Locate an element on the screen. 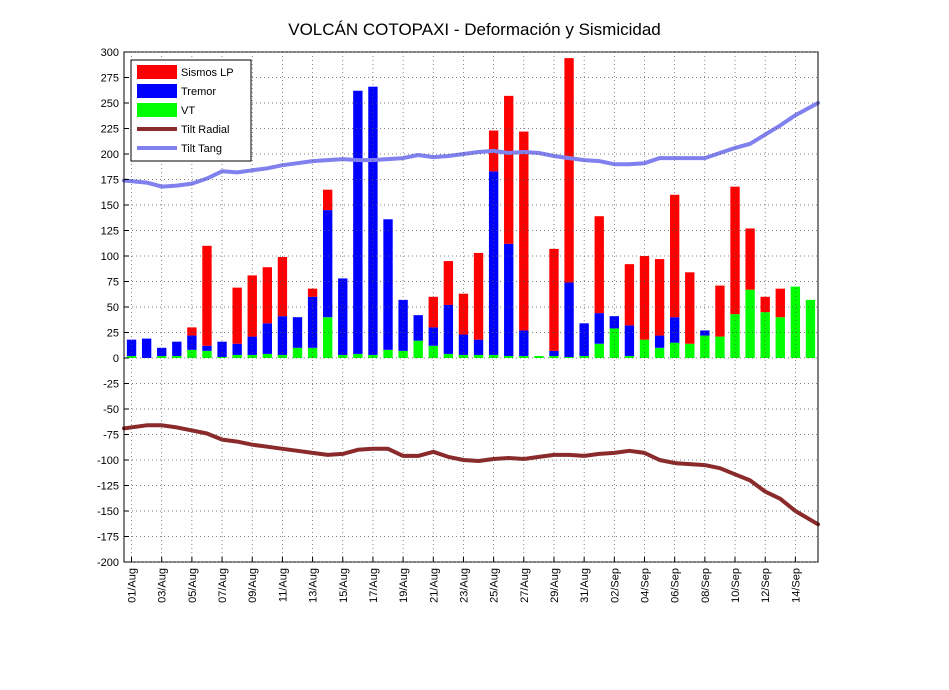  x-tick-label: 19/Aug is located at coordinates (404, 585).